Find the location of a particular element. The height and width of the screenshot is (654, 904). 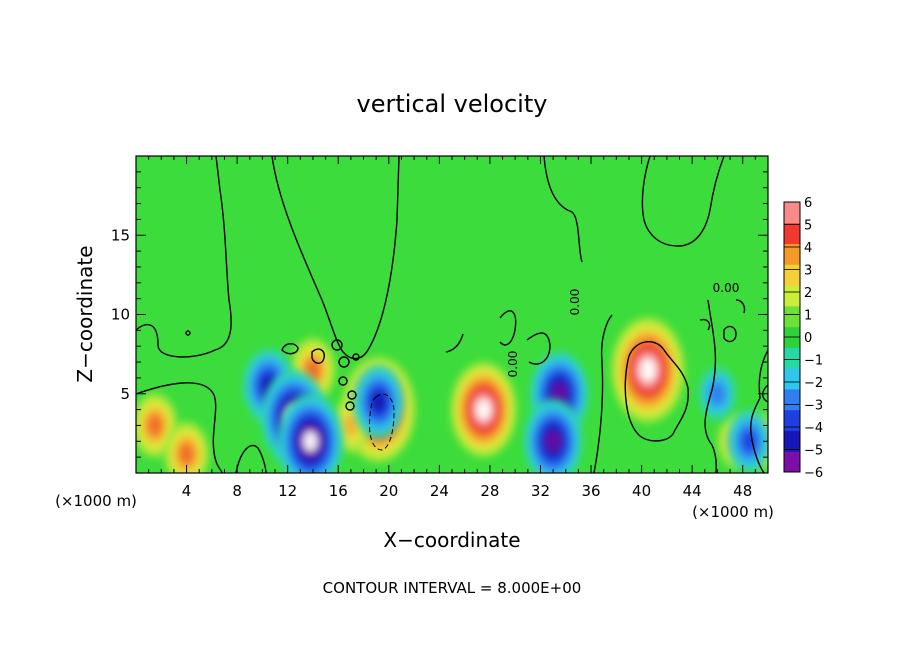

x-unit-left: (×1000 m) is located at coordinates (96, 501).